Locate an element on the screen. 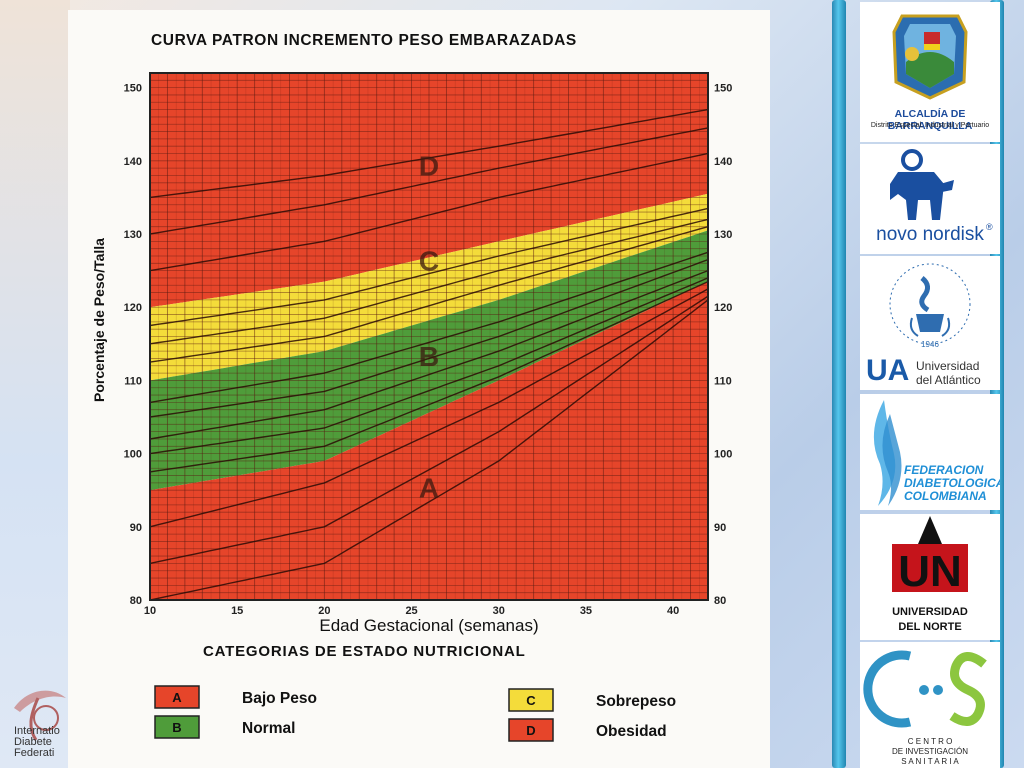  x-tick-label: 10 is located at coordinates (150, 611).